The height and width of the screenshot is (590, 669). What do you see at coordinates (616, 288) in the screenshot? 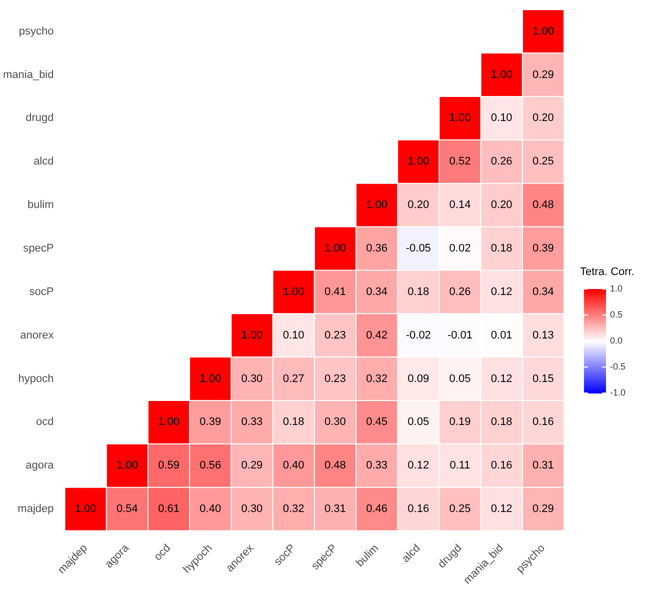
I see `color-bar-label: 1.0` at bounding box center [616, 288].